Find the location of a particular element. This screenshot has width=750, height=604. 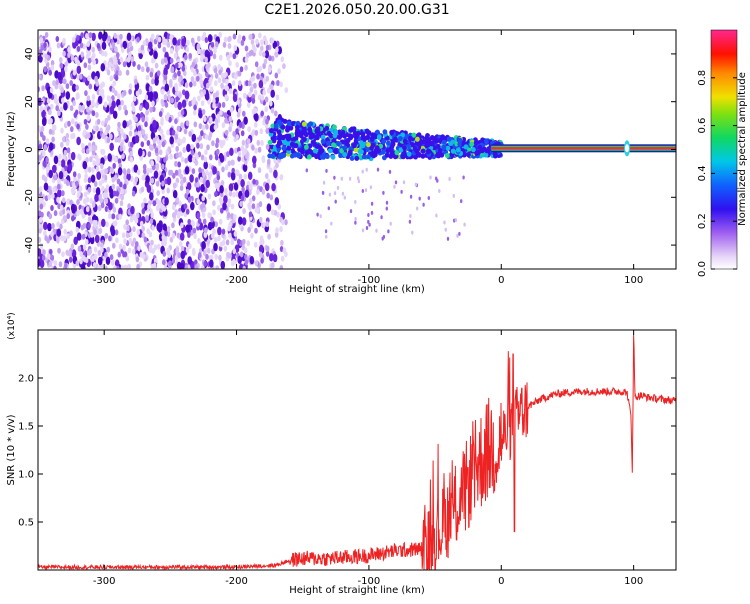

colorbar-ticks: 0.0 0.2 0.4 0.6 0.8 is located at coordinates (717, 173).